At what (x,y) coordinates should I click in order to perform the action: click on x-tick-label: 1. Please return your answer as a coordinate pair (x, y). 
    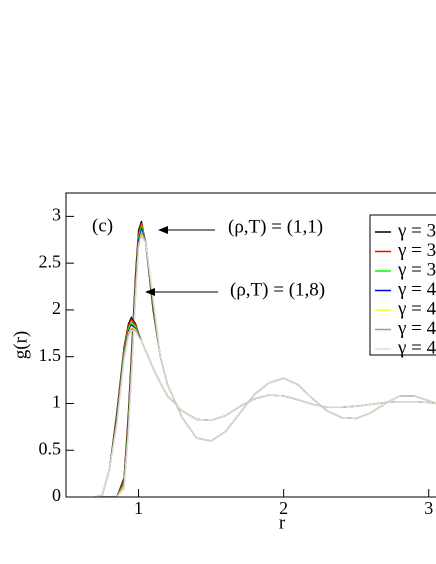
    Looking at the image, I should click on (138, 508).